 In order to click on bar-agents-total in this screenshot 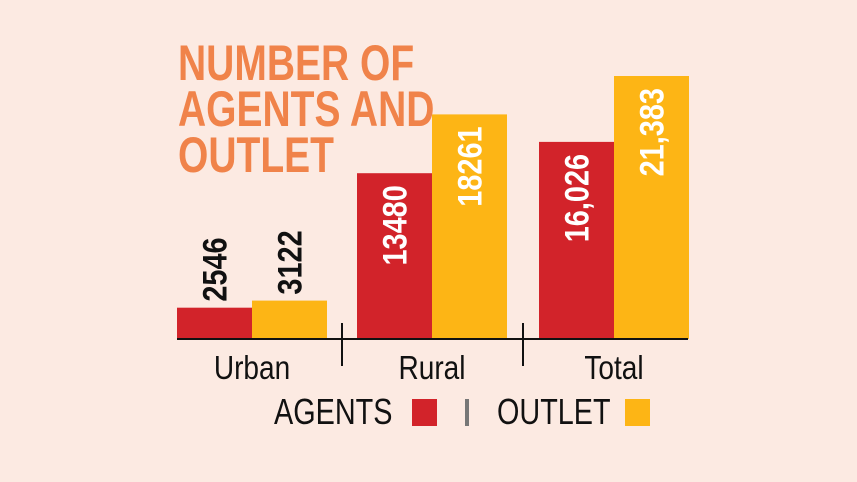, I will do `click(576, 240)`.